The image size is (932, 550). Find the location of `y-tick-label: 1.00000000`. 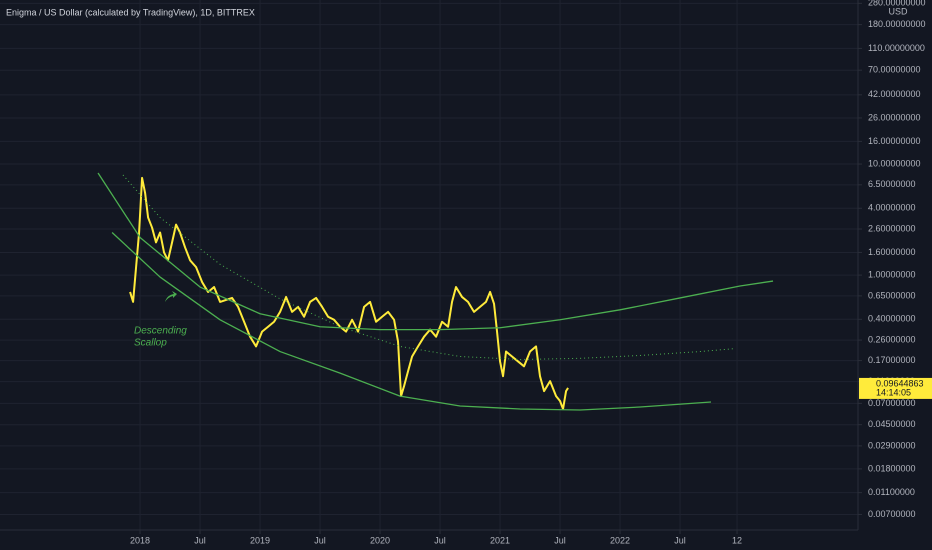

y-tick-label: 1.00000000 is located at coordinates (892, 274).